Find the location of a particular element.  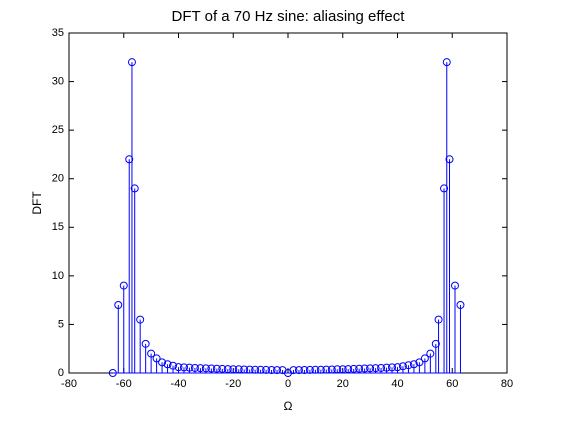

y-tick-label: 30 is located at coordinates (58, 81).